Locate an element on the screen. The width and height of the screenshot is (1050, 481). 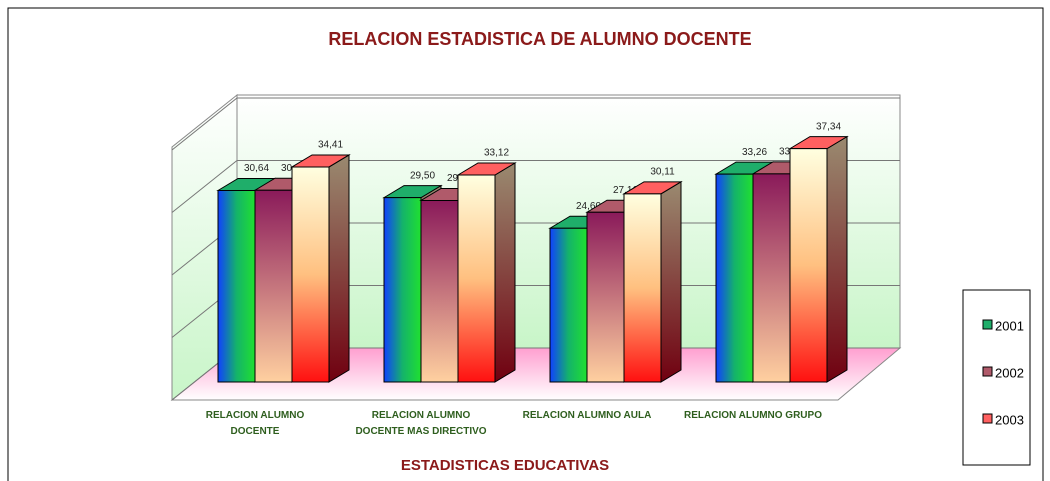
legend-label: 2003 is located at coordinates (1009, 419).